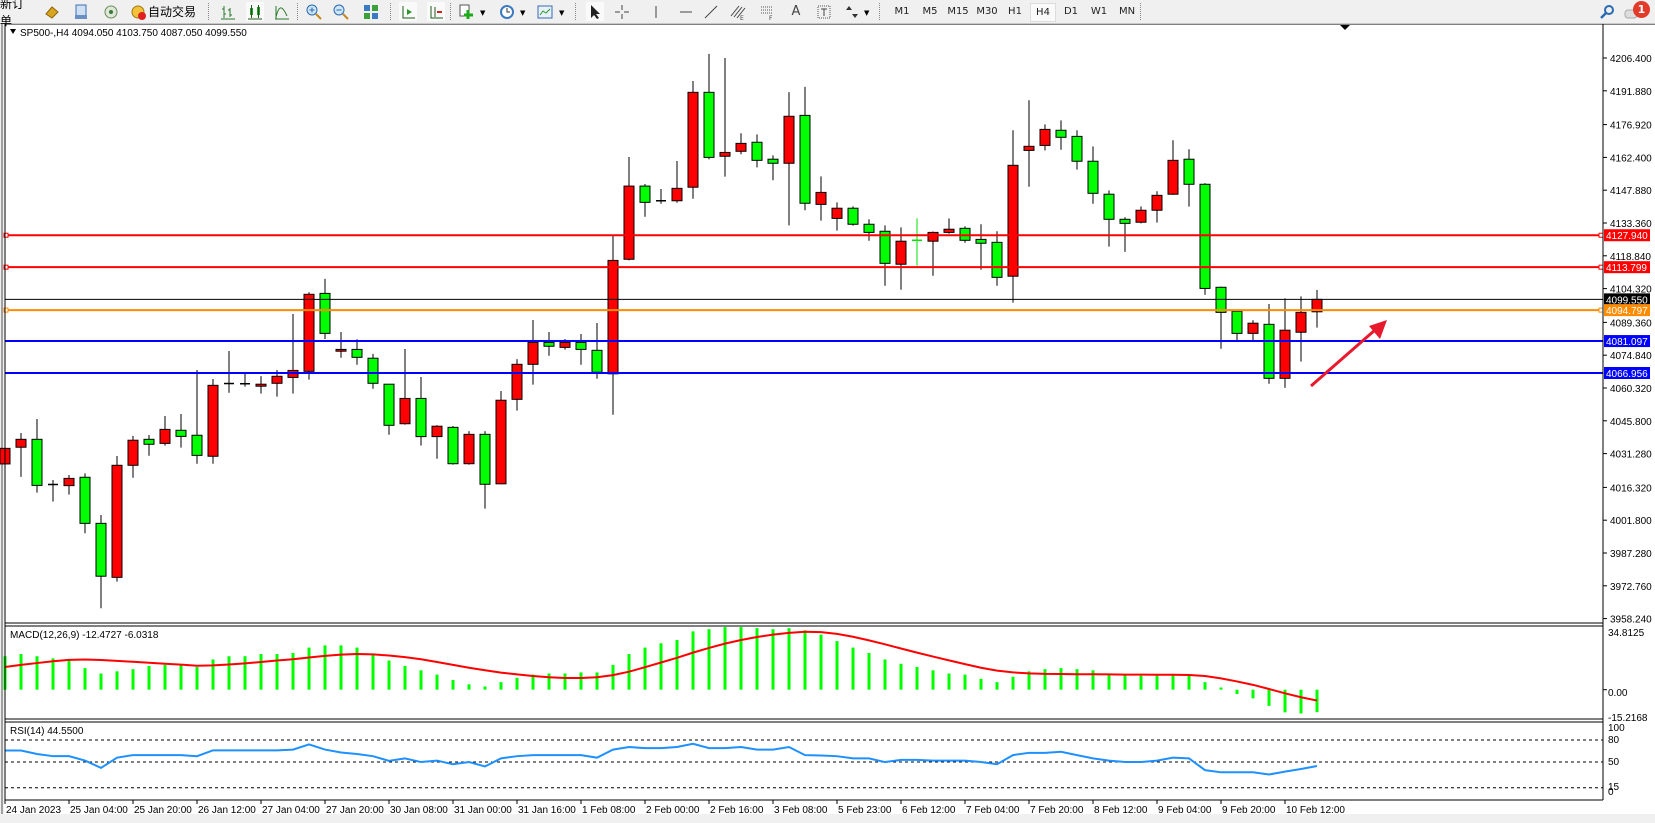 Image resolution: width=1655 pixels, height=823 pixels. I want to click on templates-dropdown-icon: ▼, so click(562, 13).